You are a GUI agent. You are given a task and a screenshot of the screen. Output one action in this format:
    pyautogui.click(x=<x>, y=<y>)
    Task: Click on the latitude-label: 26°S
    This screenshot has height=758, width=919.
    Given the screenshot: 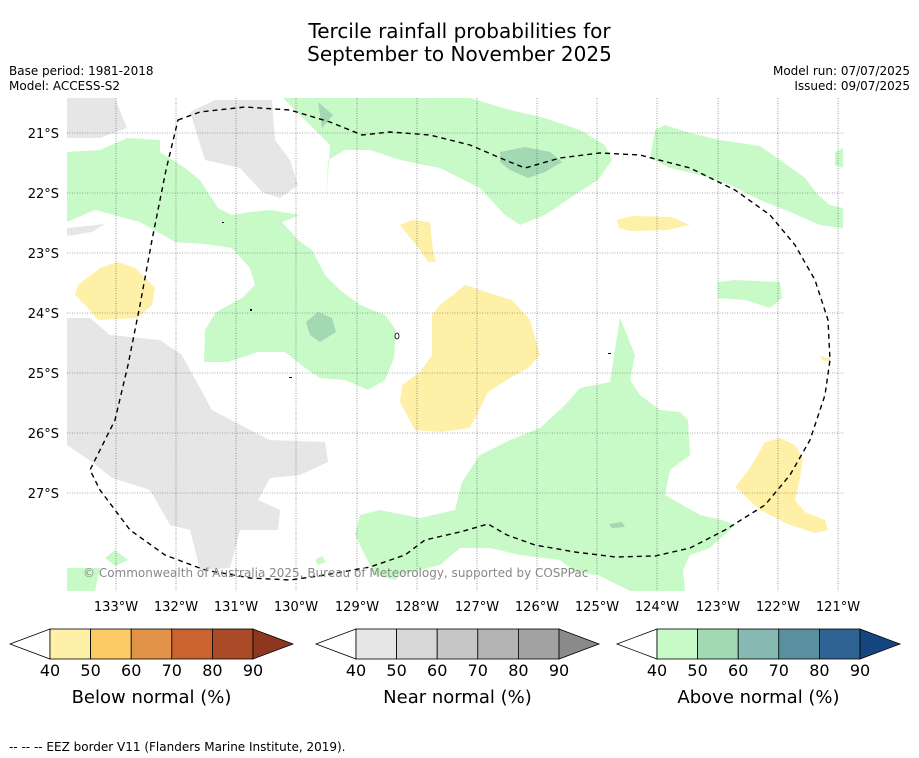 What is the action you would take?
    pyautogui.click(x=43, y=434)
    